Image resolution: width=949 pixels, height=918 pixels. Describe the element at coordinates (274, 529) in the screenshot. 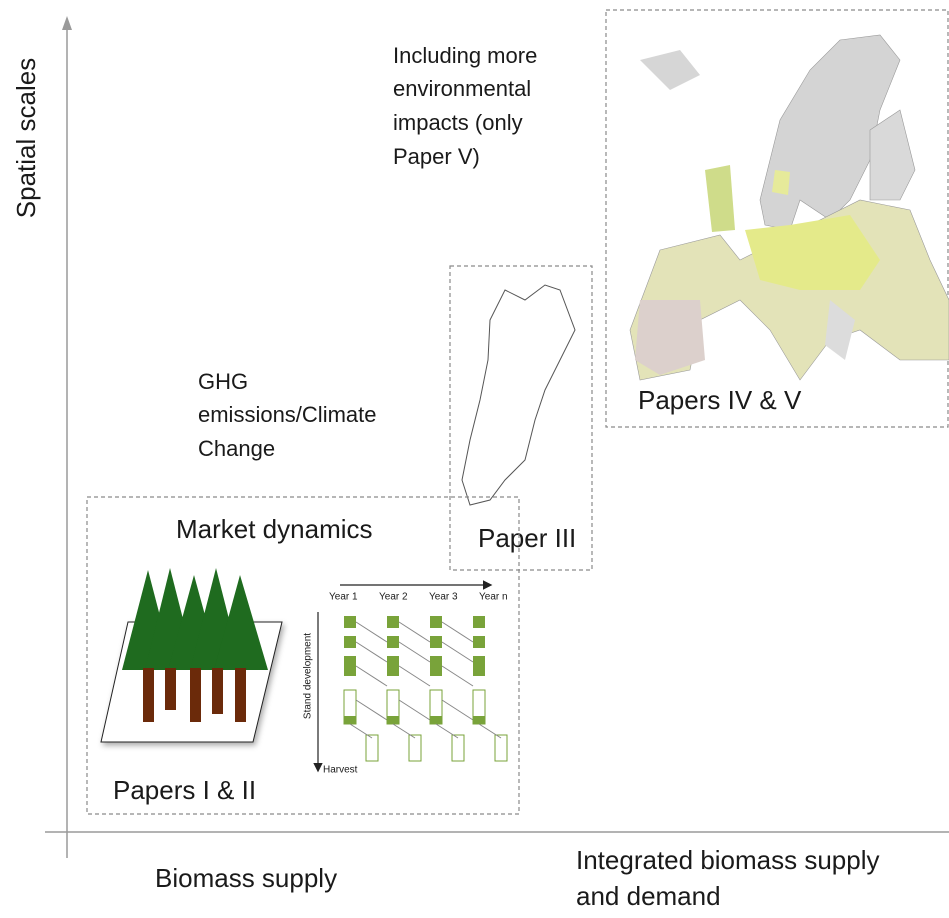

I see `box-title: Market dynamics` at that location.